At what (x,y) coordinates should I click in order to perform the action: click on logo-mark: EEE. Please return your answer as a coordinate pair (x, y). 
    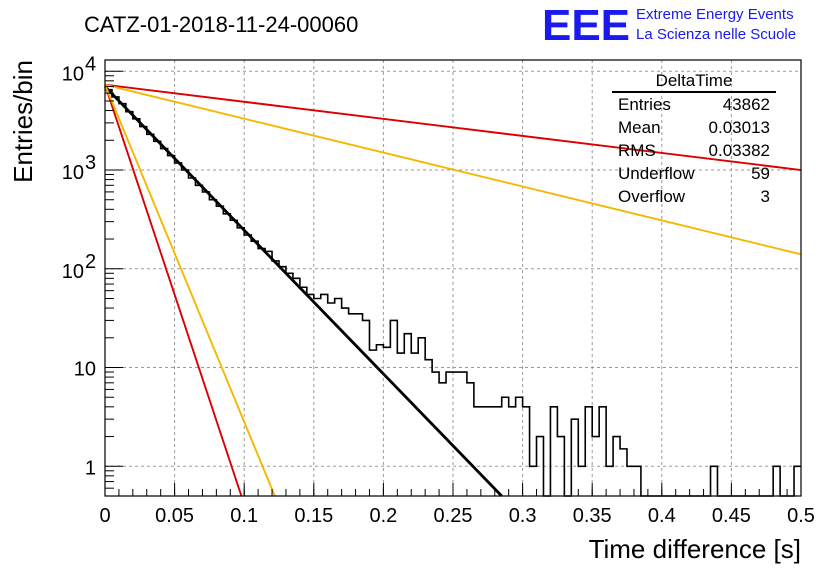
    Looking at the image, I should click on (586, 25).